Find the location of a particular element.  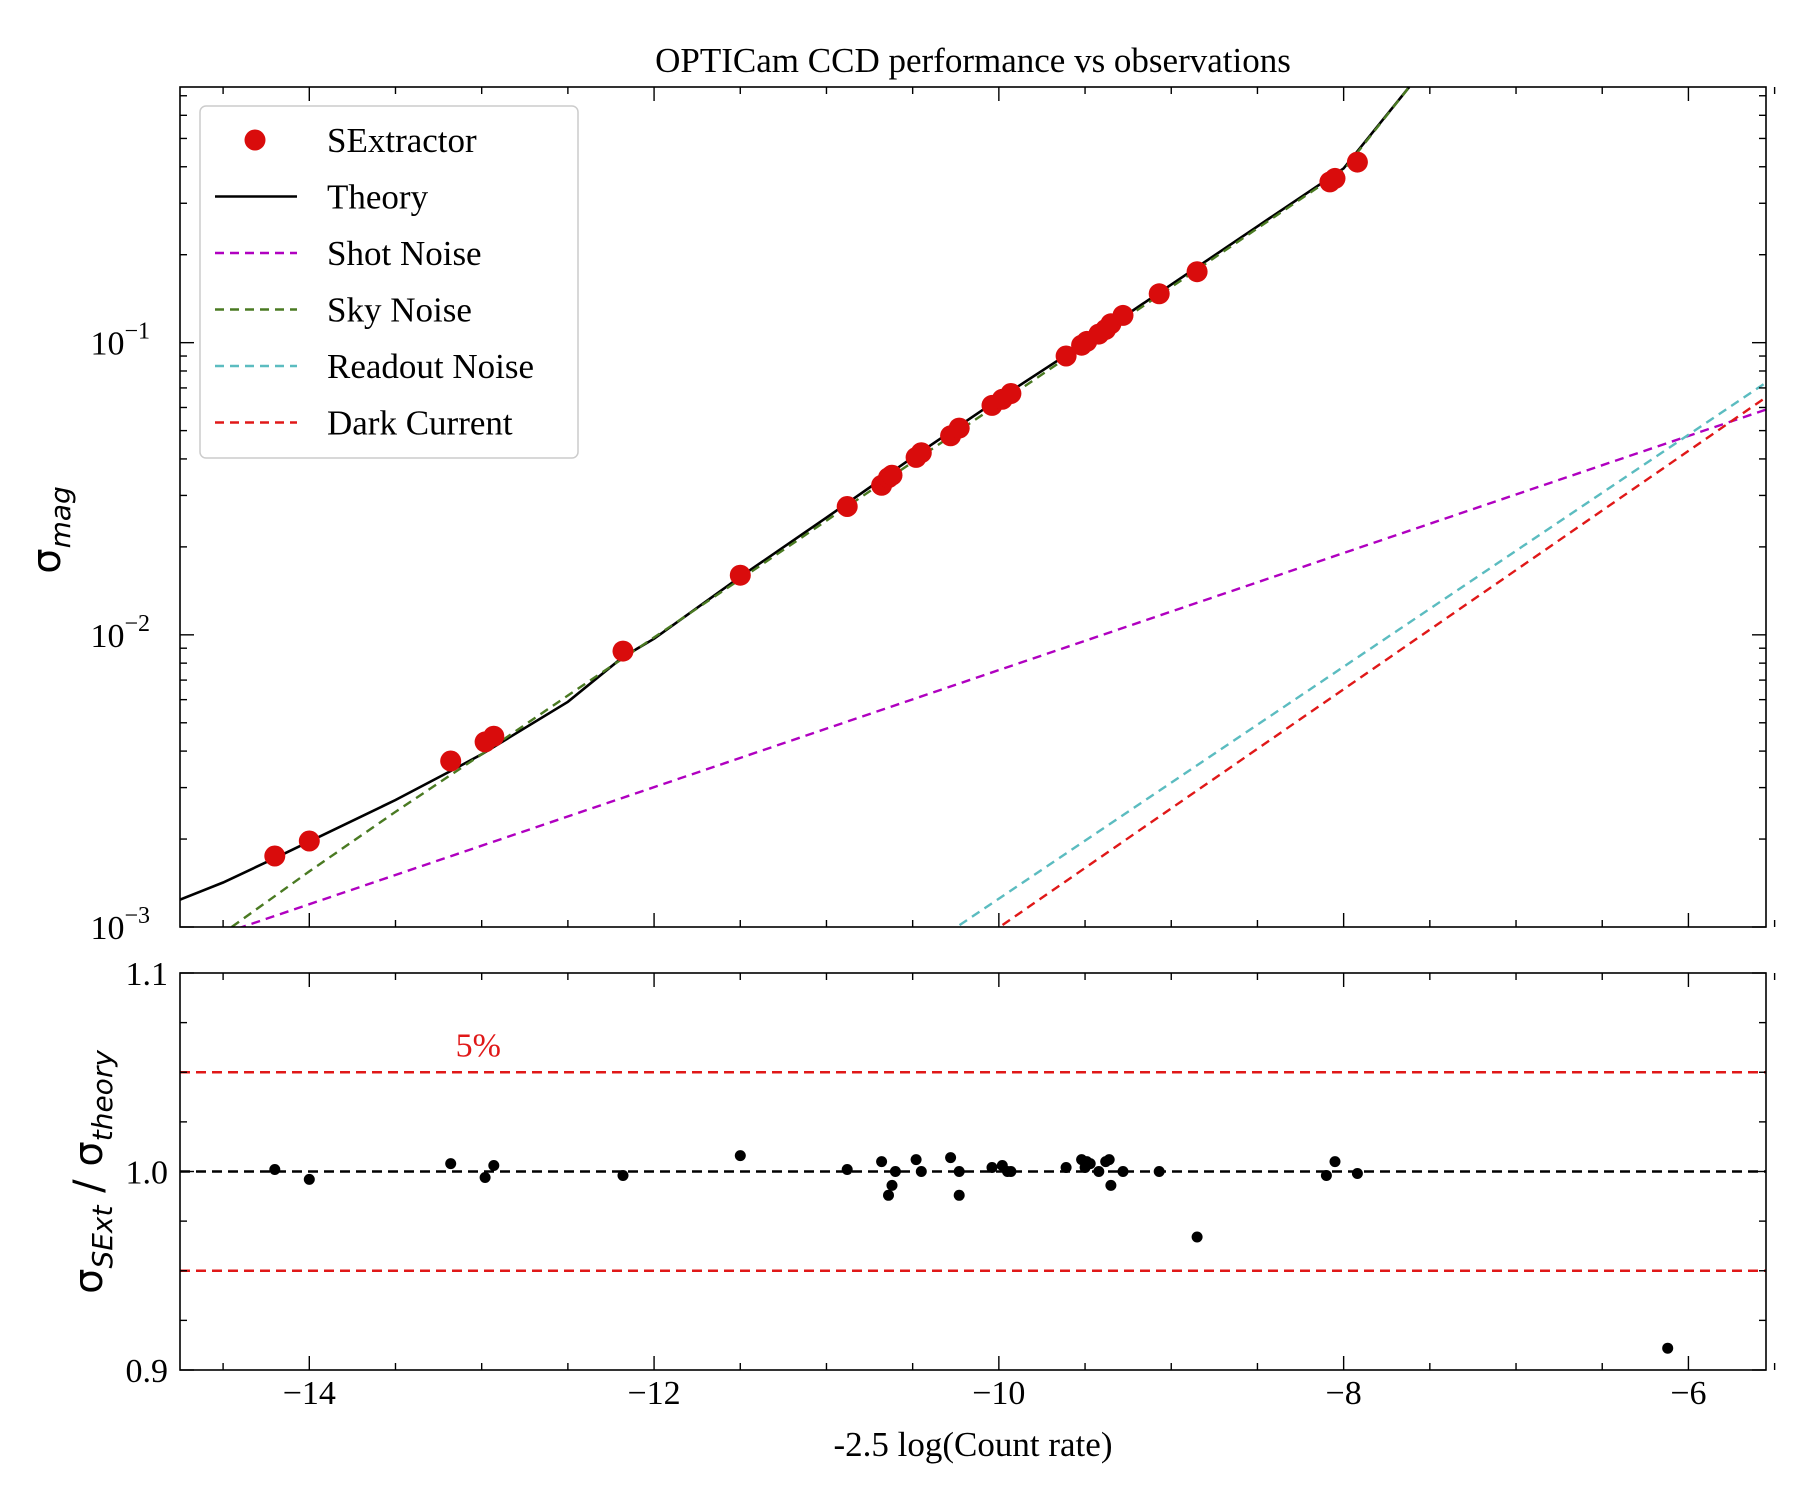

top-y-tick-label: 10⁻² is located at coordinates (120, 633).